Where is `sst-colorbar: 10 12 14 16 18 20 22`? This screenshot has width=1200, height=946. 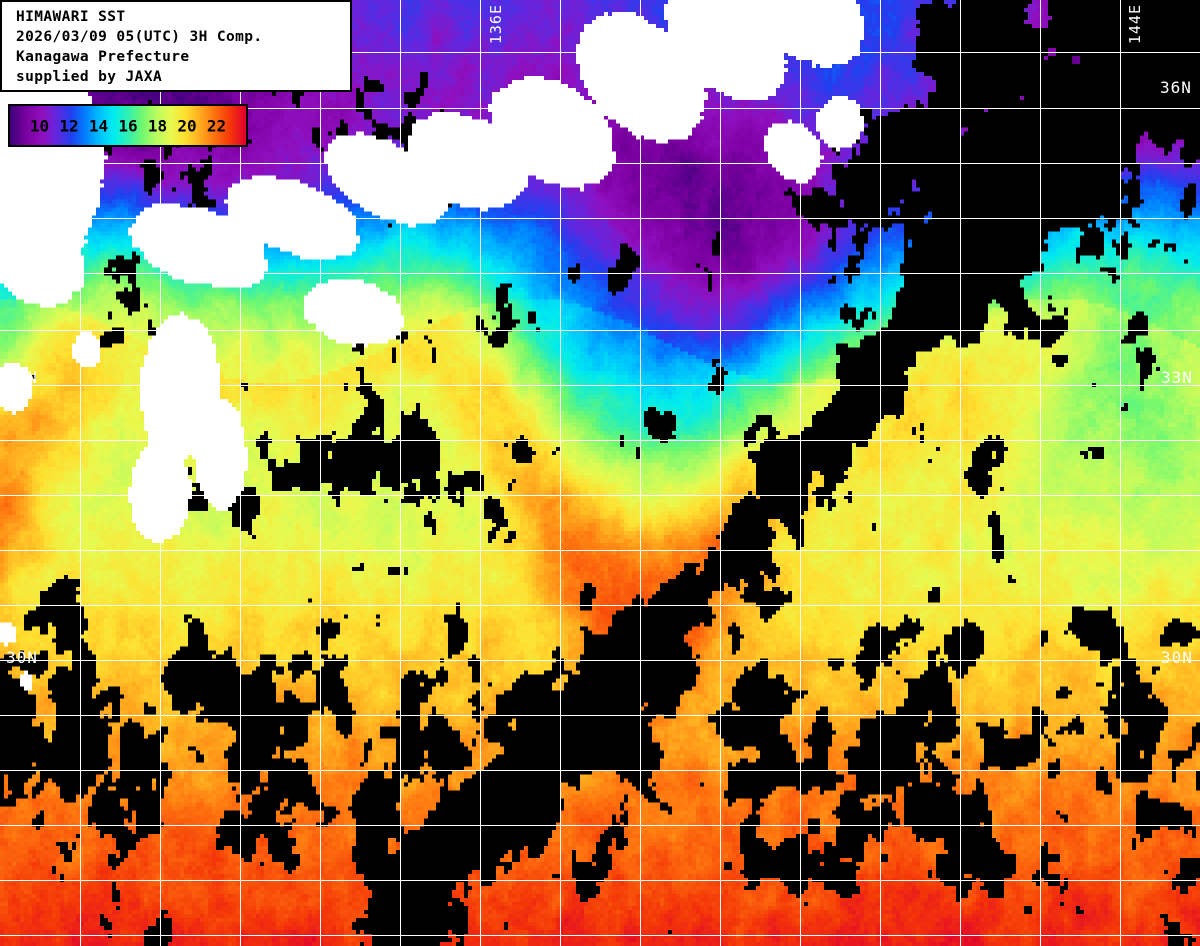
sst-colorbar: 10 12 14 16 18 20 22 is located at coordinates (128, 125).